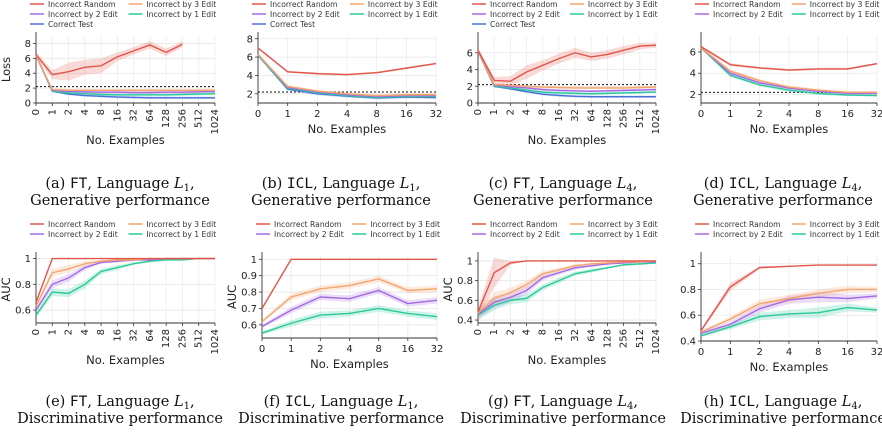 This screenshot has height=434, width=882. Describe the element at coordinates (498, 402) in the screenshot. I see `caption-letter: (g)` at that location.